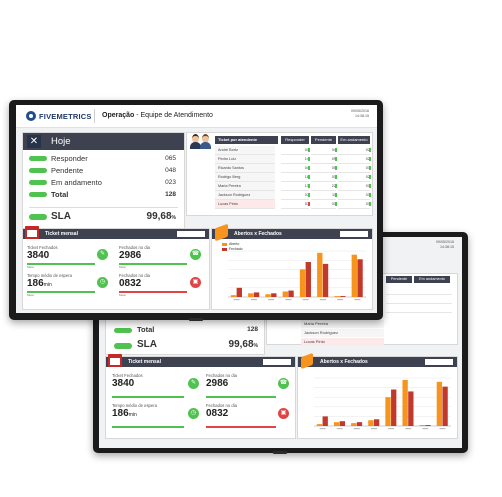  What do you see at coordinates (191, 234) in the screenshot?
I see `period-select` at bounding box center [191, 234].